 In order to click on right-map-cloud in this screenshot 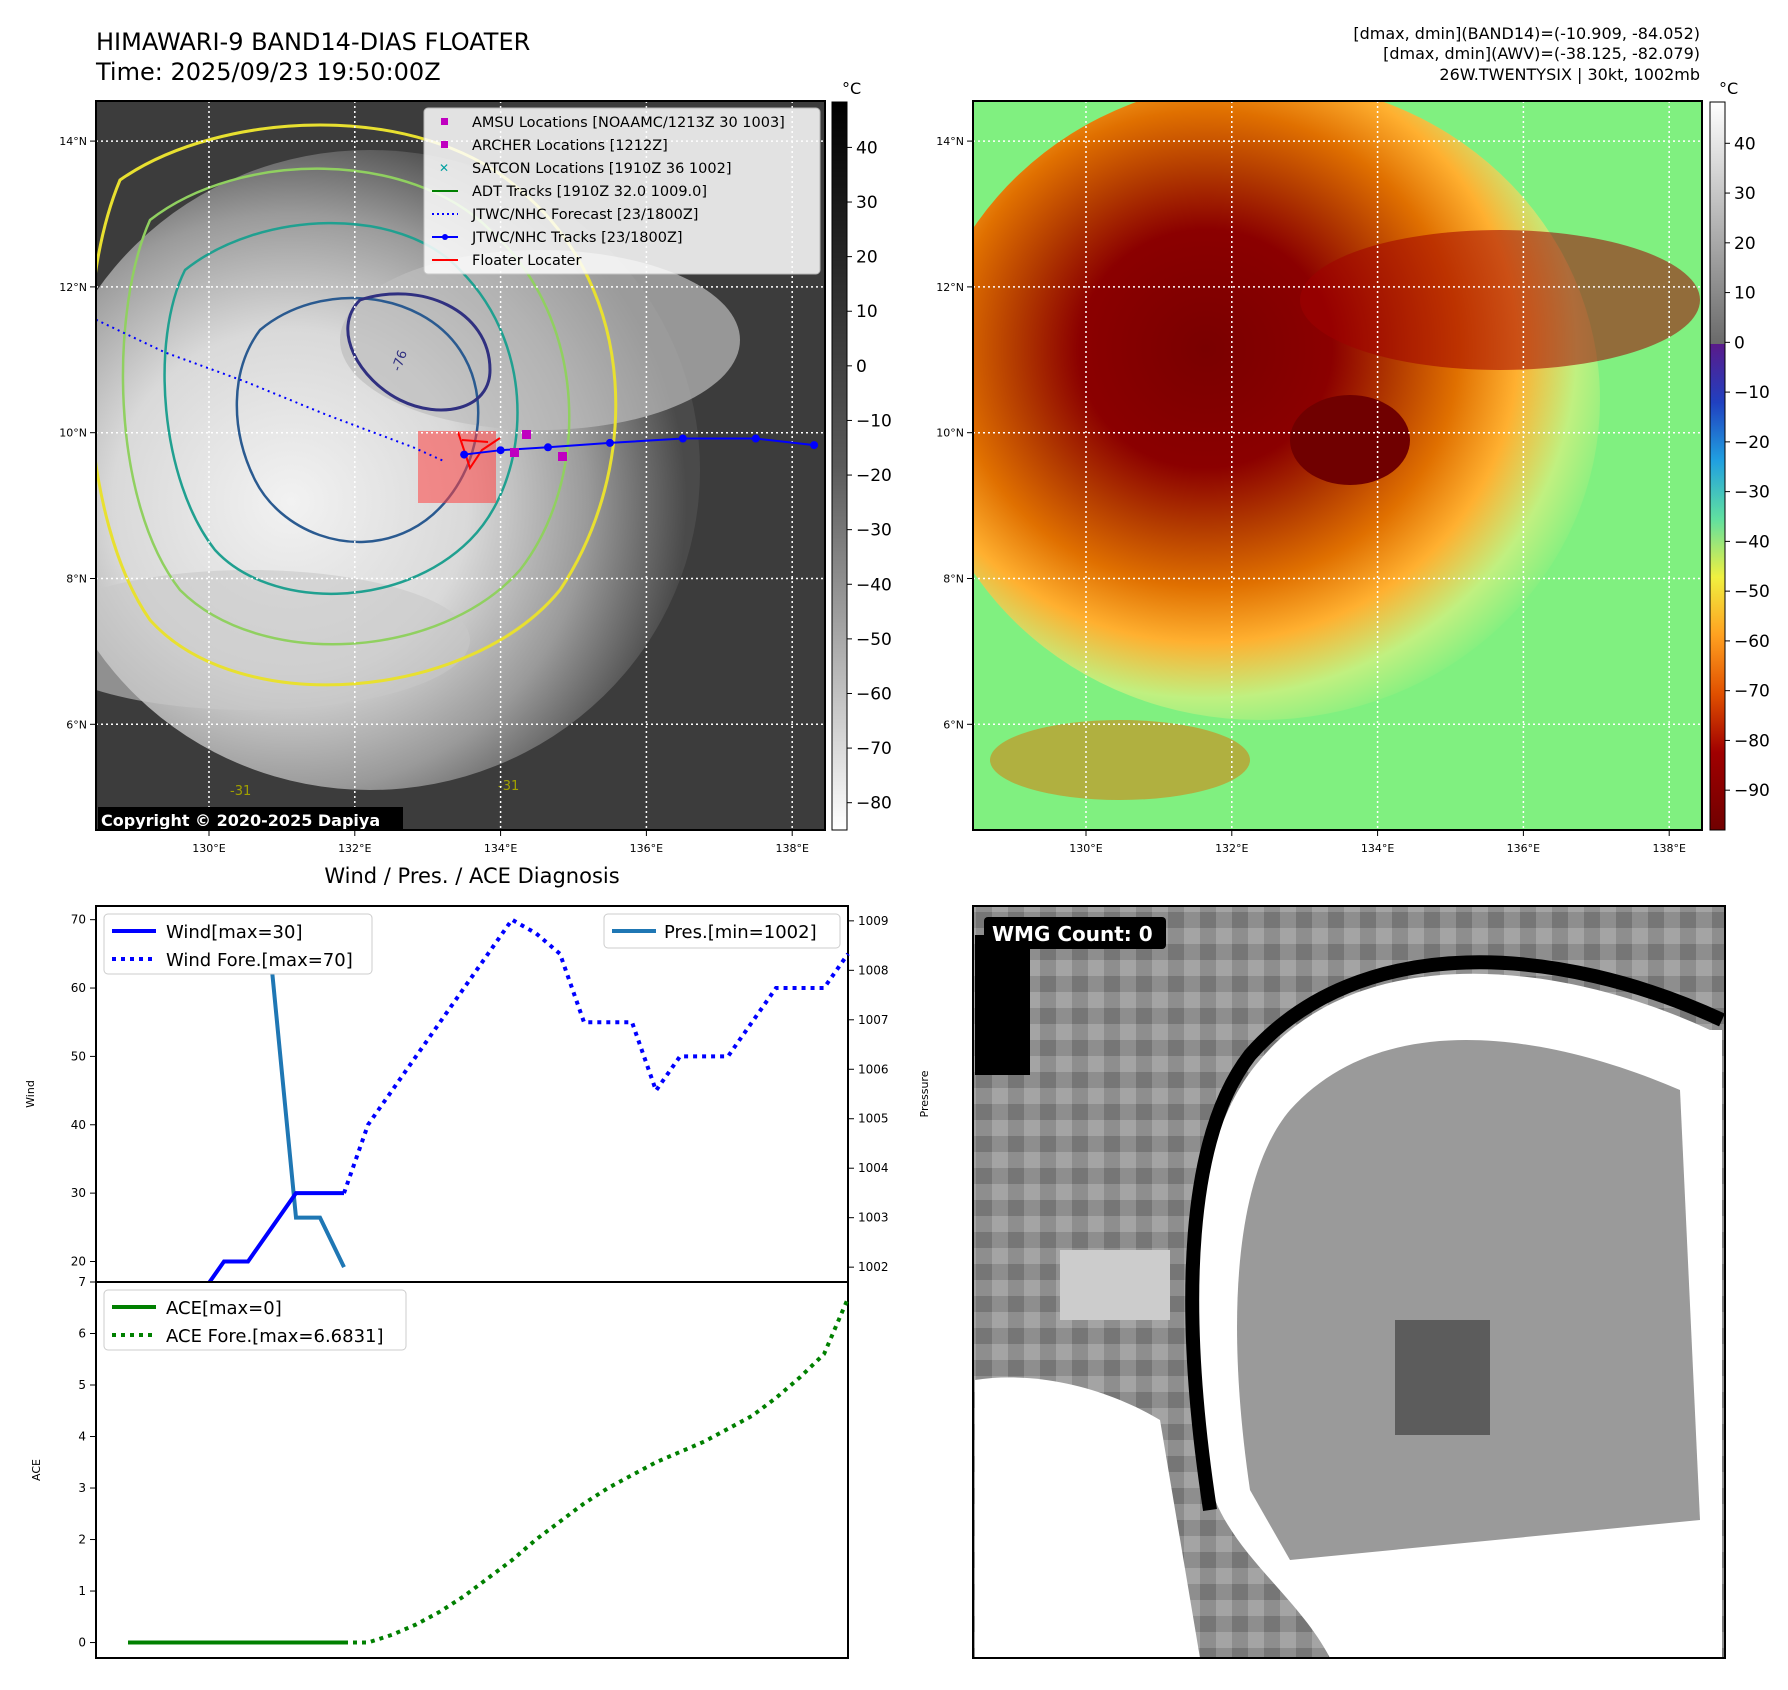, I will do `click(1286, 410)`.